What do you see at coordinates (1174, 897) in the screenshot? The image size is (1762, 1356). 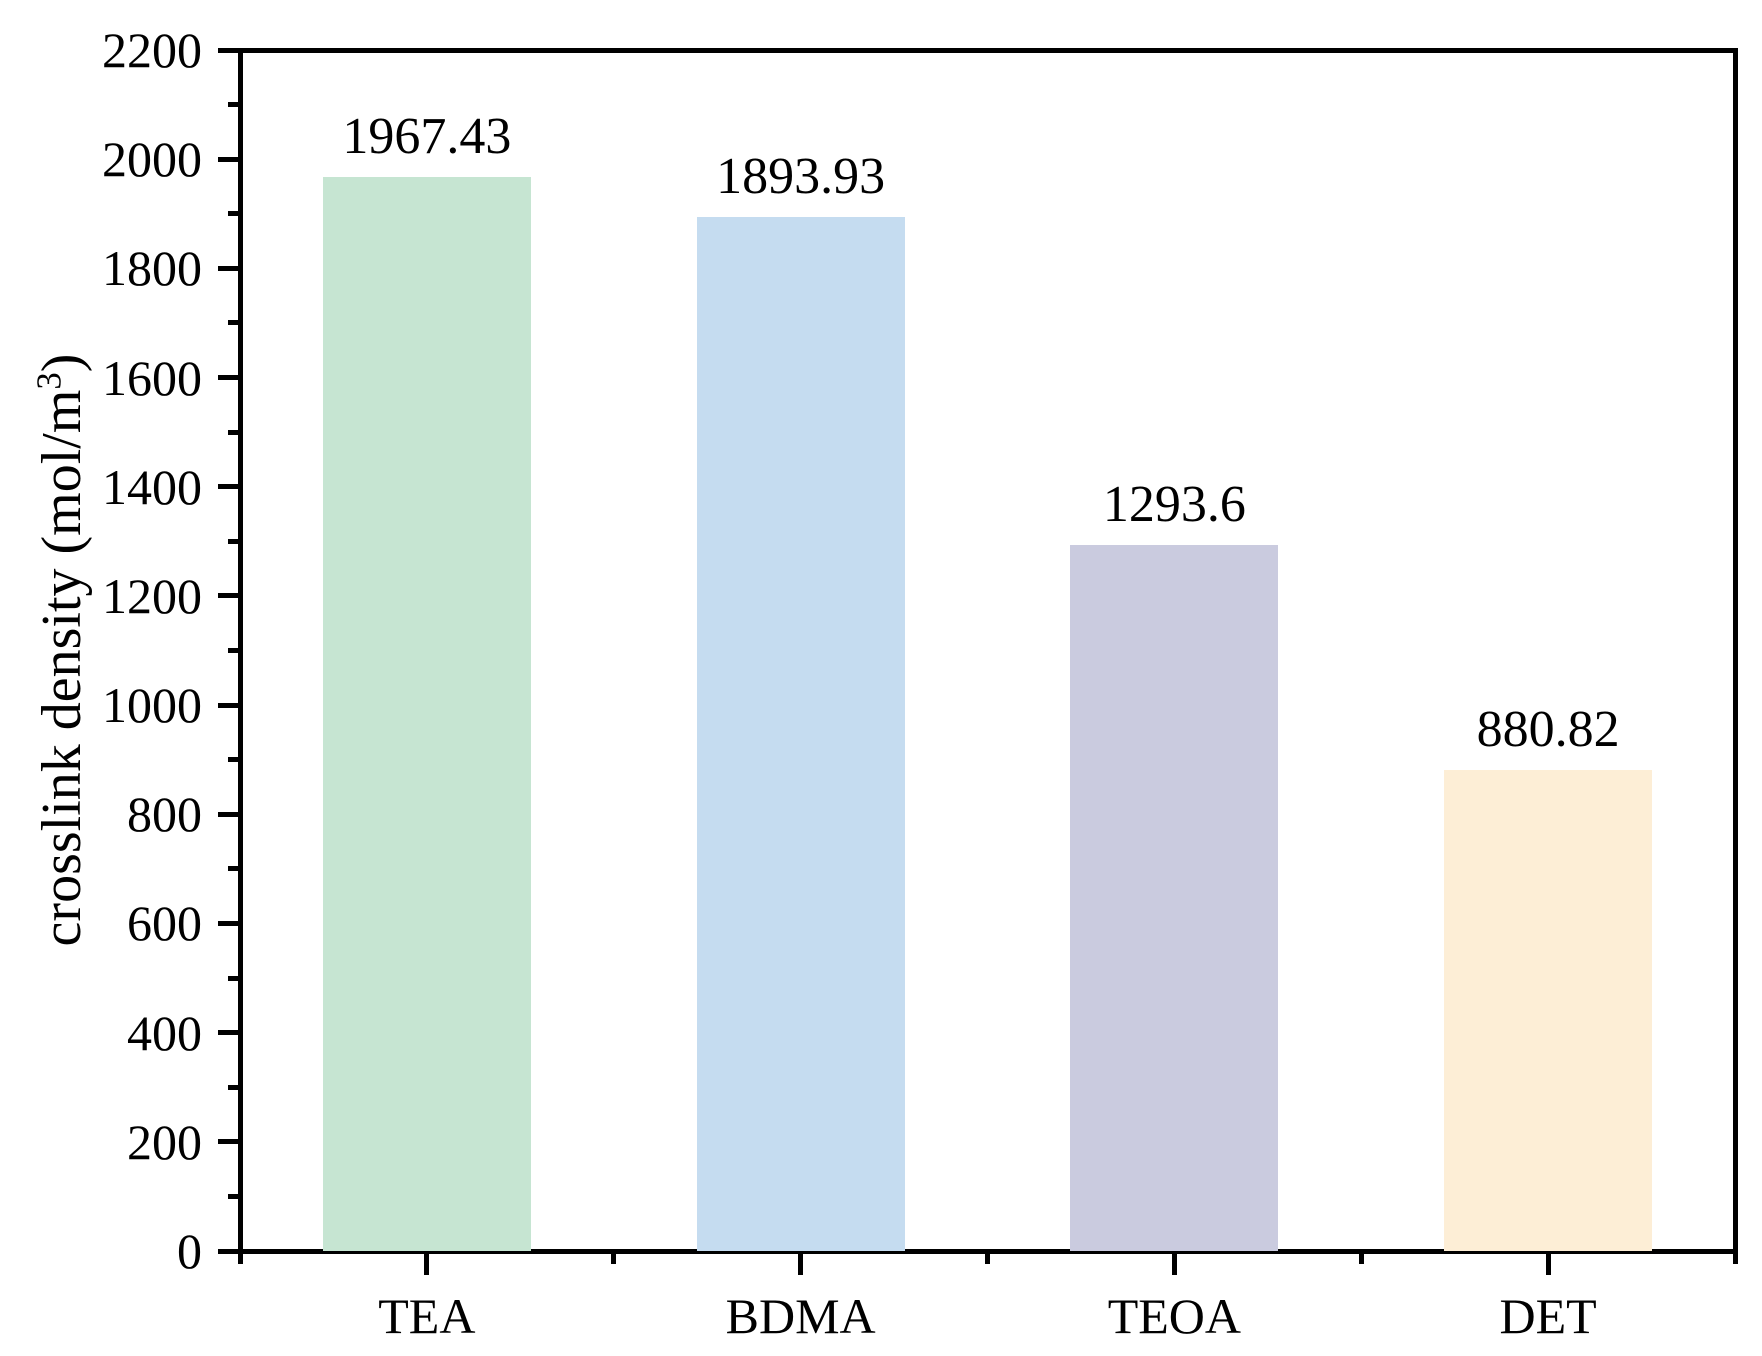 I see `bar-teoa` at bounding box center [1174, 897].